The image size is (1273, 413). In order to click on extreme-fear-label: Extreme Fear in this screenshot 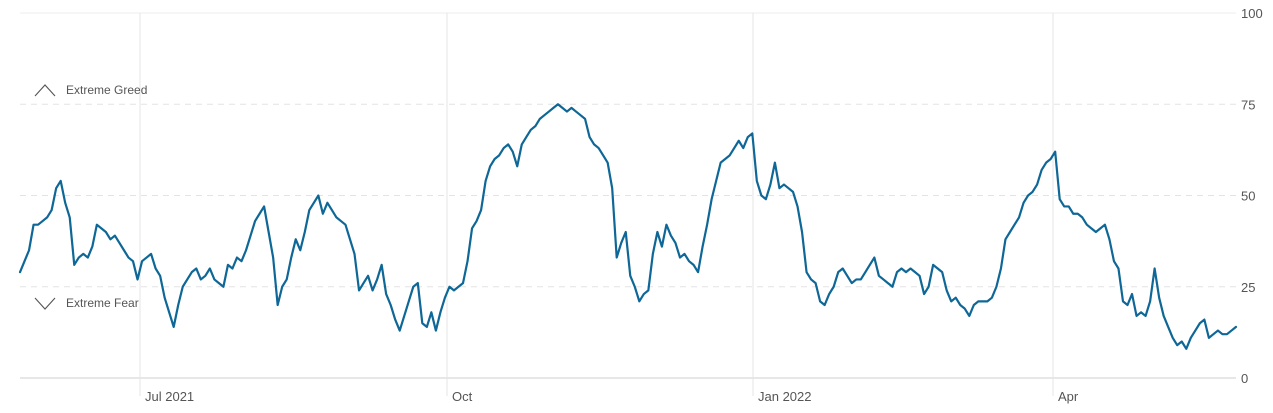, I will do `click(102, 303)`.